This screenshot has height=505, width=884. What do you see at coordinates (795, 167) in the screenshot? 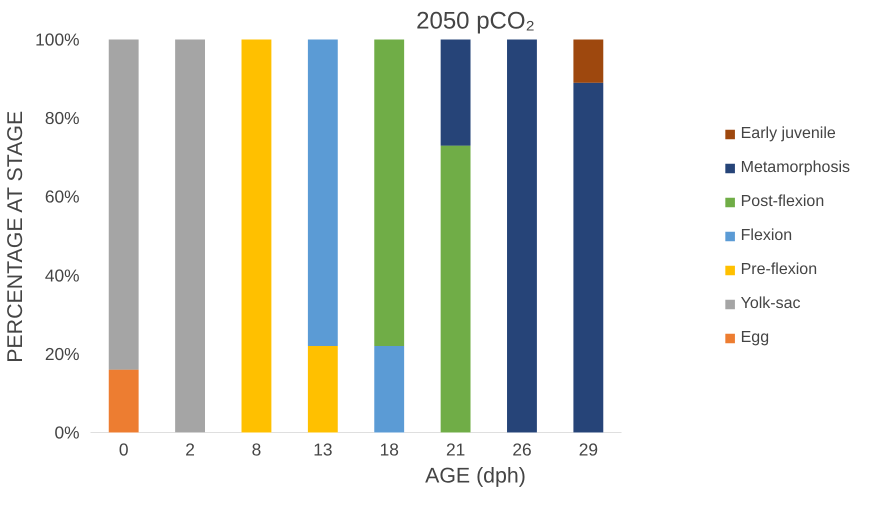
I see `legend-label: Metamorphosis` at bounding box center [795, 167].